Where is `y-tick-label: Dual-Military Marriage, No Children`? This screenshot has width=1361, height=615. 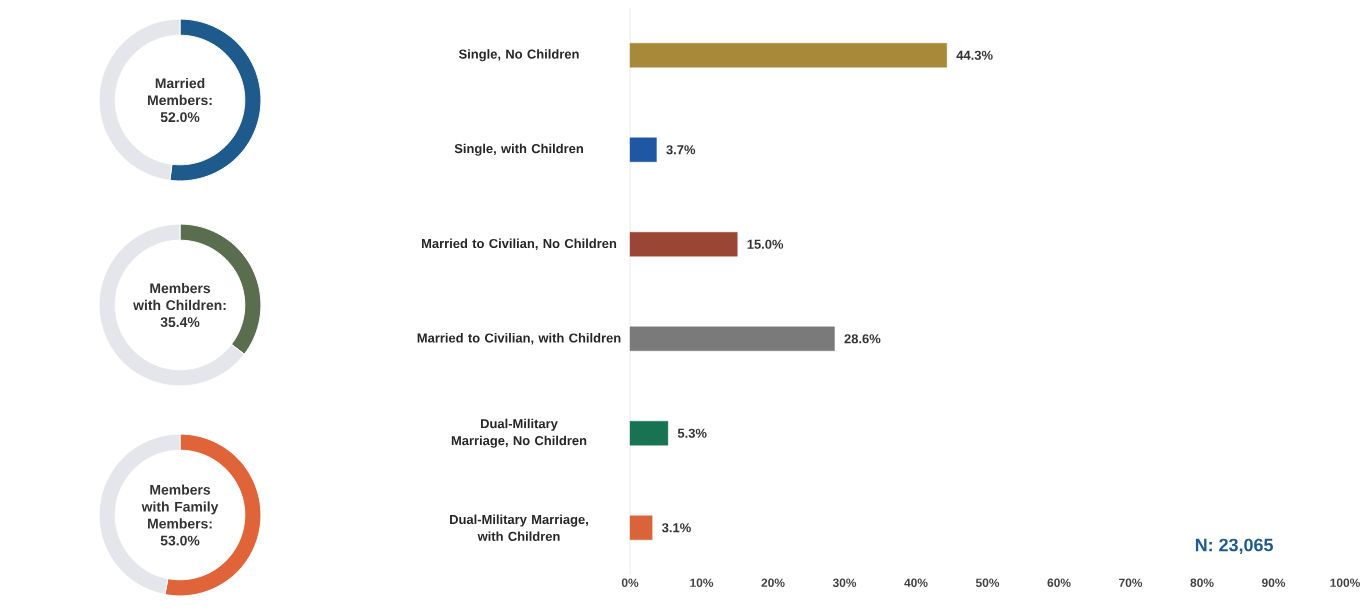 y-tick-label: Dual-Military Marriage, No Children is located at coordinates (519, 433).